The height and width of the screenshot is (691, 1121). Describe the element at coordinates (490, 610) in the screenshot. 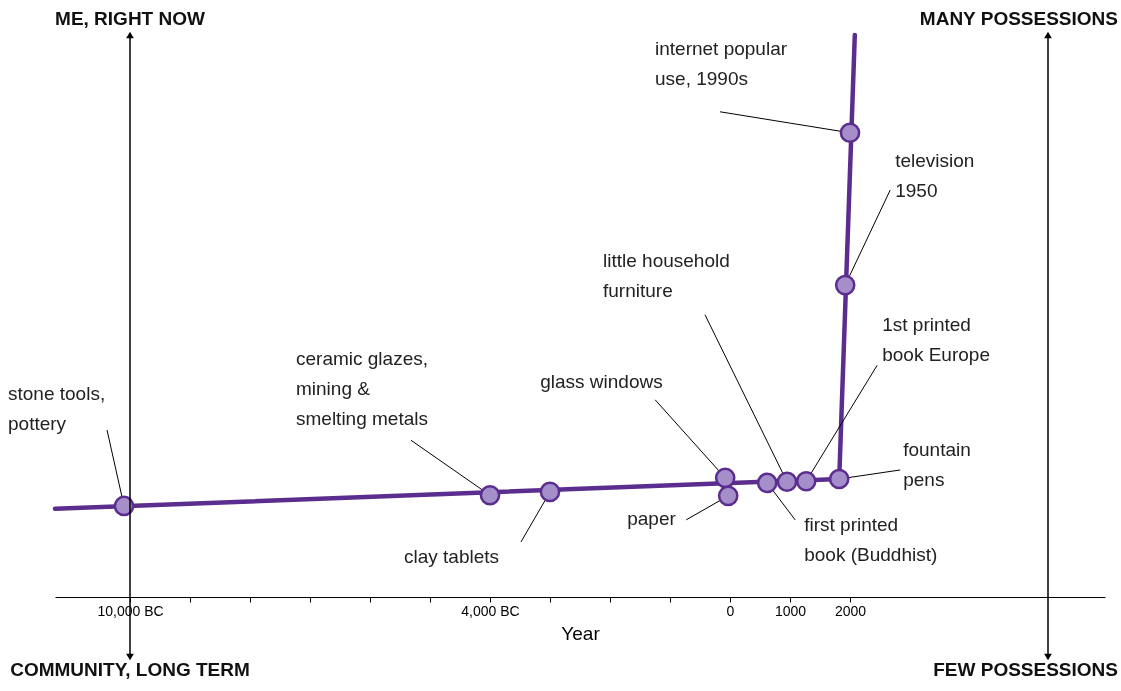

I see `x-tick-label: 4,000 BC` at that location.